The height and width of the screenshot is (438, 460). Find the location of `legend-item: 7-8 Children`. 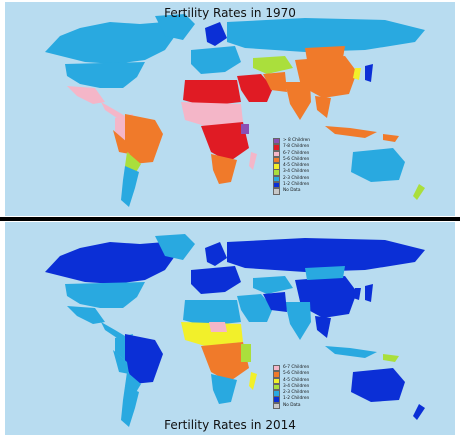

legend-item: 7-8 Children is located at coordinates (291, 147).